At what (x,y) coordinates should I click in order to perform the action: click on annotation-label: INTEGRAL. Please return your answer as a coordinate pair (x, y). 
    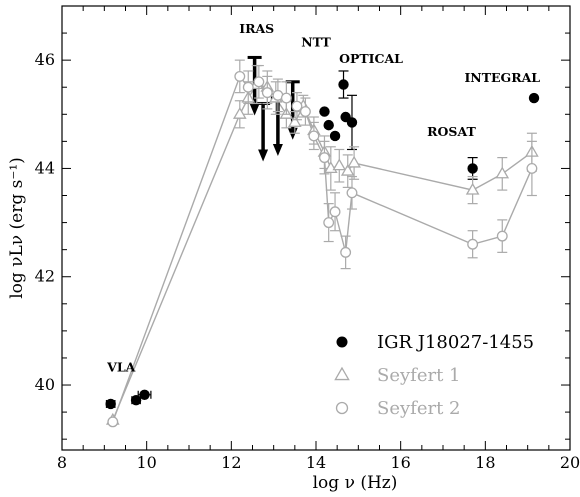
    Looking at the image, I should click on (502, 77).